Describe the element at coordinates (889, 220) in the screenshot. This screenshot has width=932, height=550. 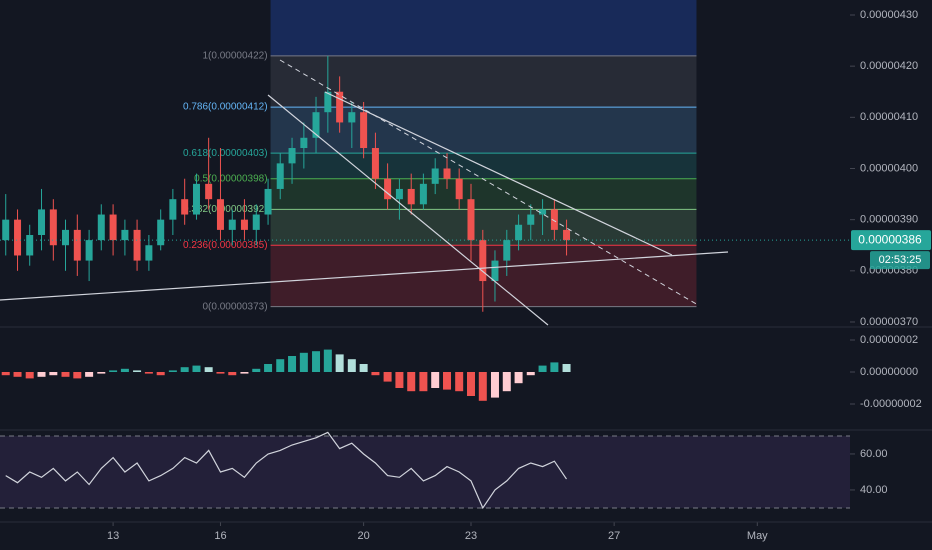
I see `y-tick-label: 0.00000390` at that location.